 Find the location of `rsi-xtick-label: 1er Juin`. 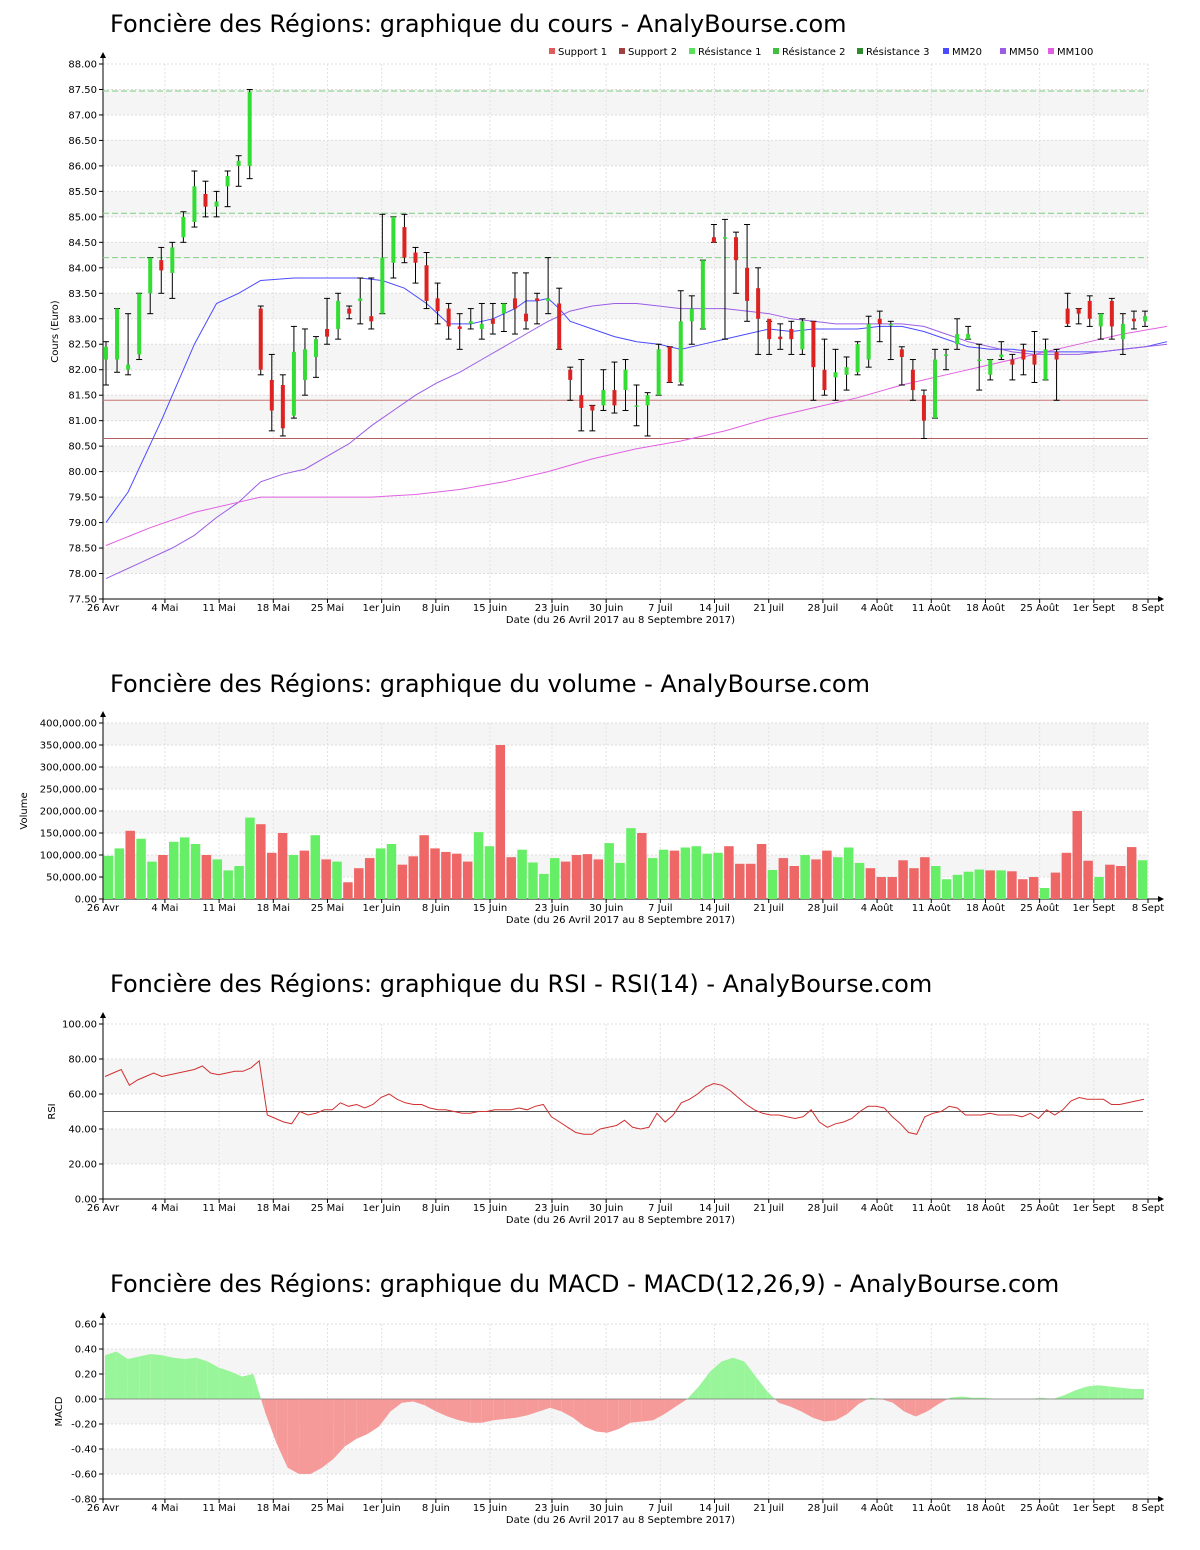

rsi-xtick-label: 1er Juin is located at coordinates (382, 1208).